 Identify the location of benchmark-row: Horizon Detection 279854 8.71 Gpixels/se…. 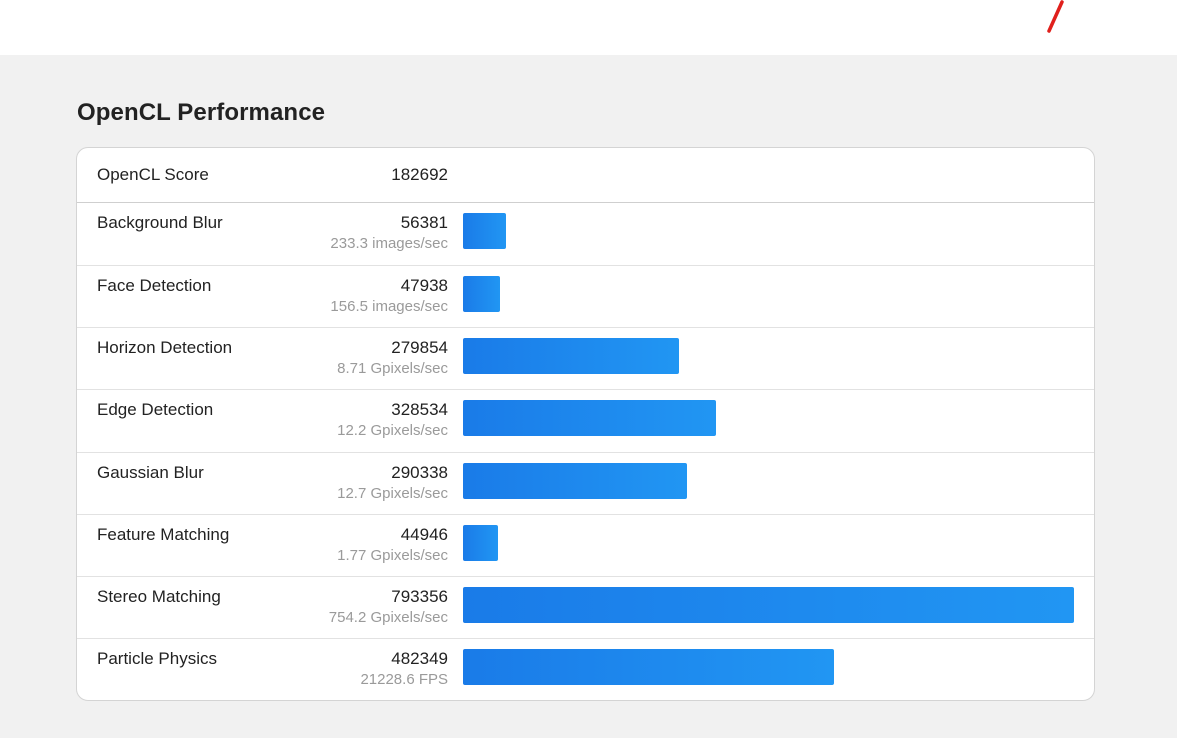
(585, 359).